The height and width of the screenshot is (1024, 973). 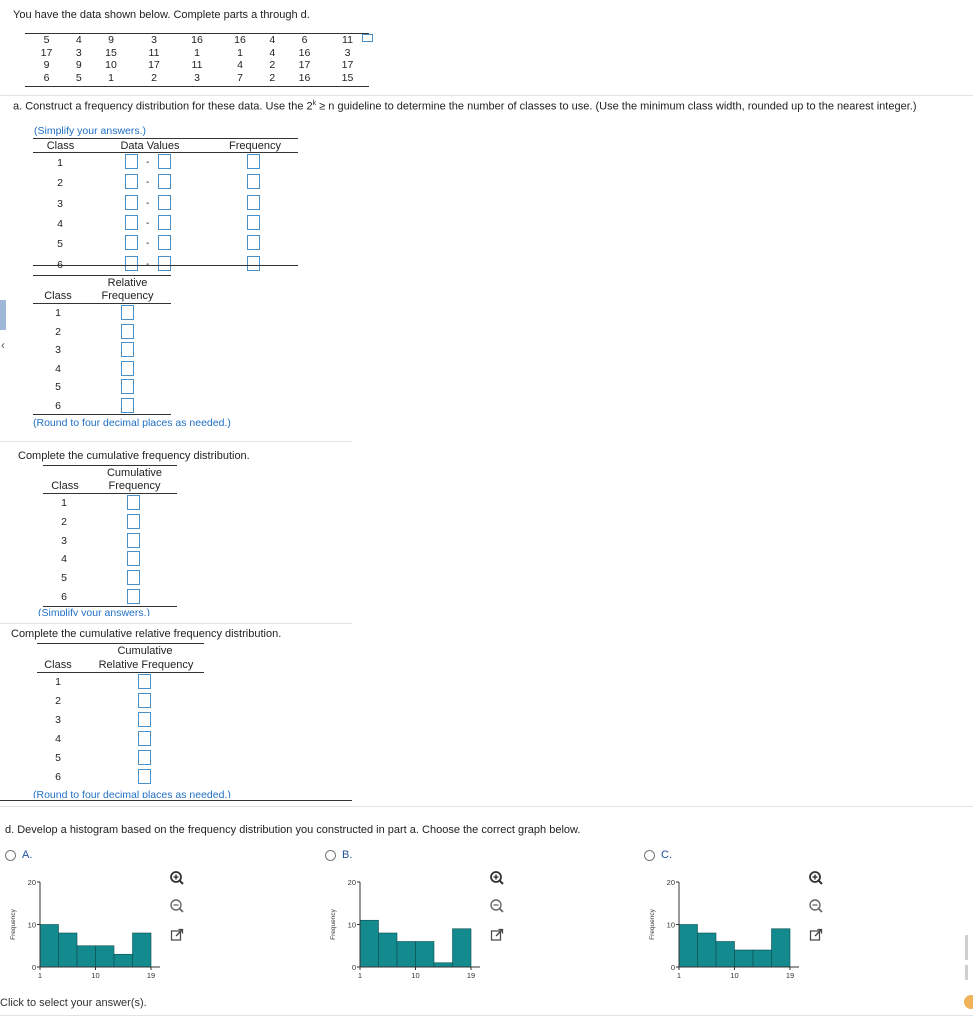 What do you see at coordinates (968, 1002) in the screenshot?
I see `help-icon` at bounding box center [968, 1002].